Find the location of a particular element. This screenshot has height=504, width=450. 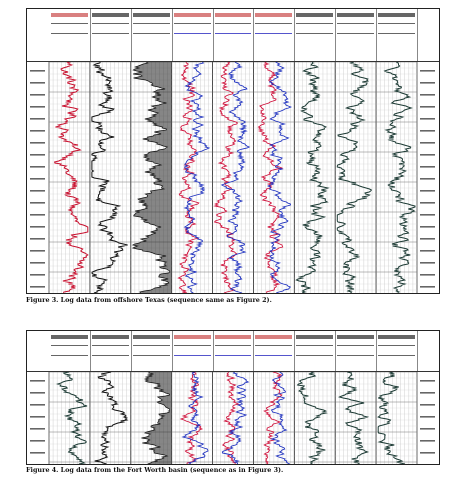

figure-3-track-headers is located at coordinates (233, 35).